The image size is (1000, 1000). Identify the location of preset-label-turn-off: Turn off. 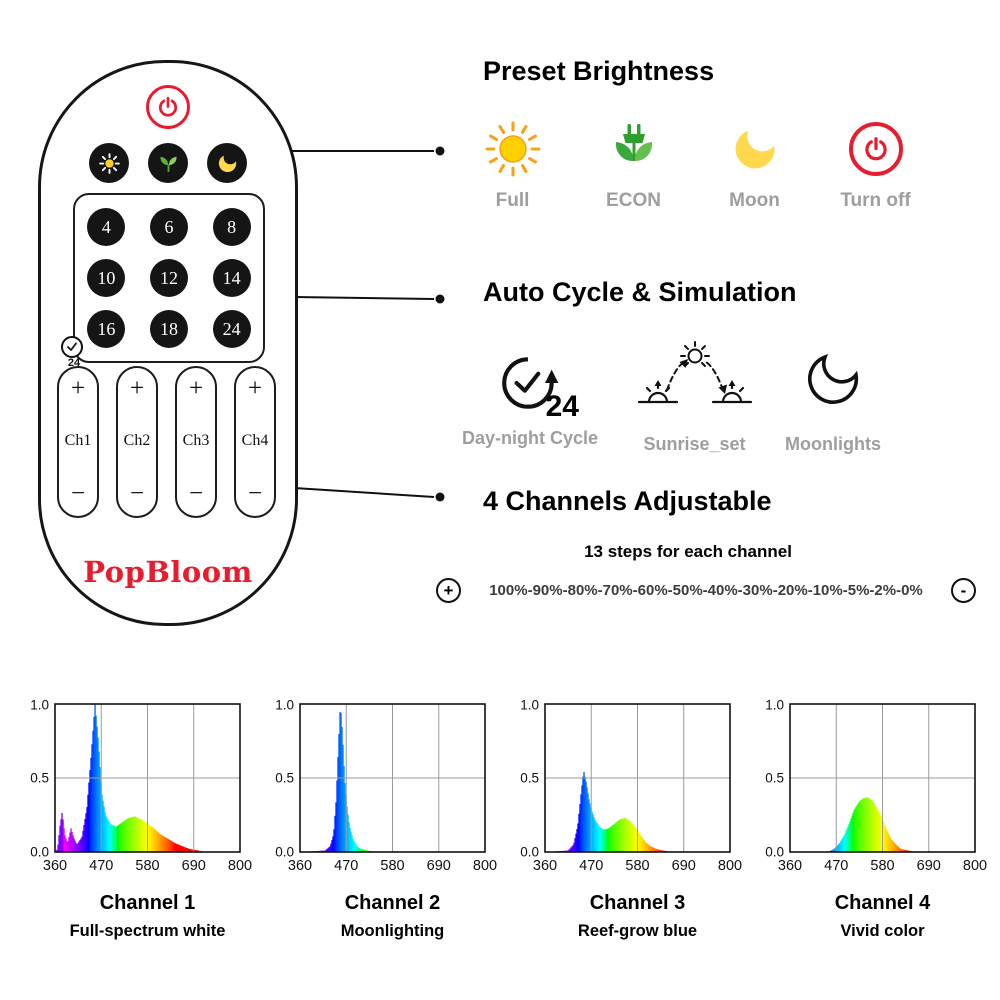
(875, 200).